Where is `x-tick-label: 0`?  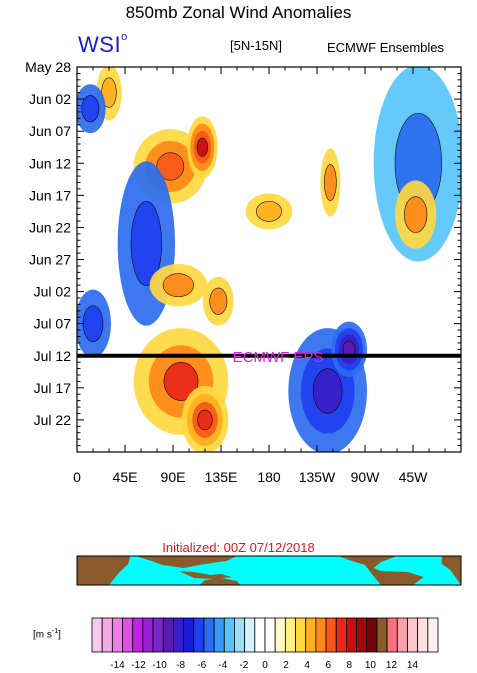
x-tick-label: 0 is located at coordinates (77, 477).